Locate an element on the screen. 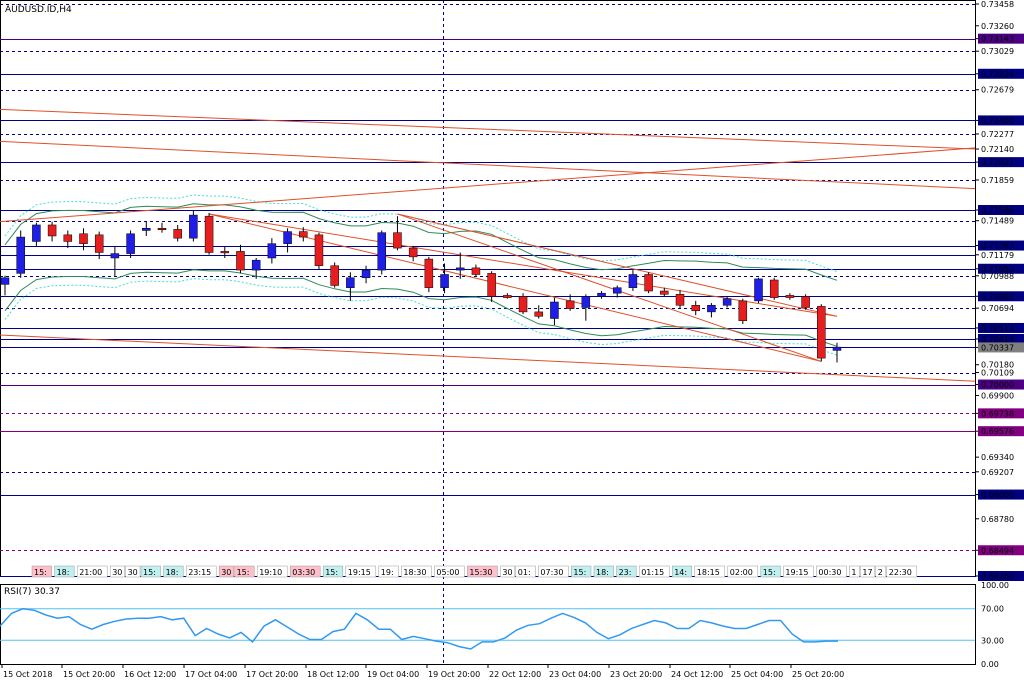  session-label: 00:30 is located at coordinates (831, 571).